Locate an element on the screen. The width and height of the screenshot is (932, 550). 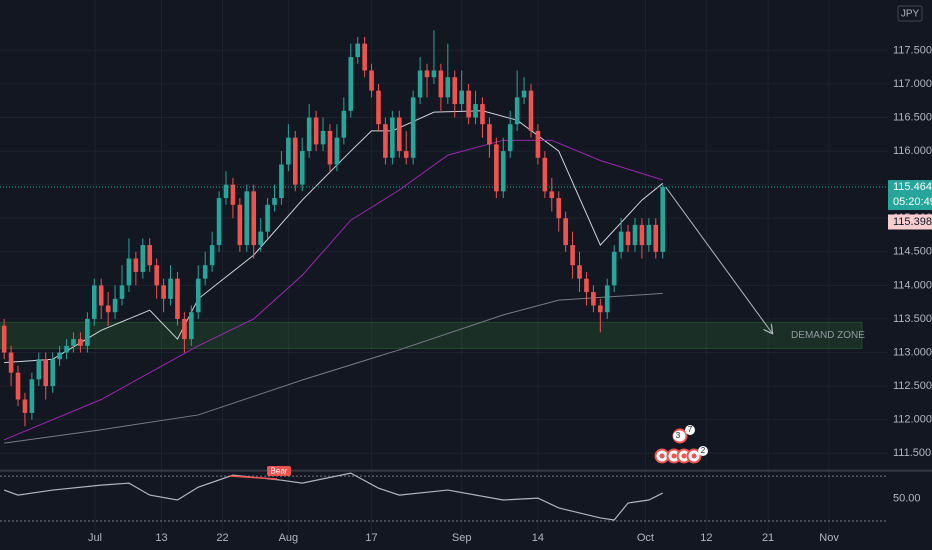
x-tick-label: 12 is located at coordinates (706, 538).